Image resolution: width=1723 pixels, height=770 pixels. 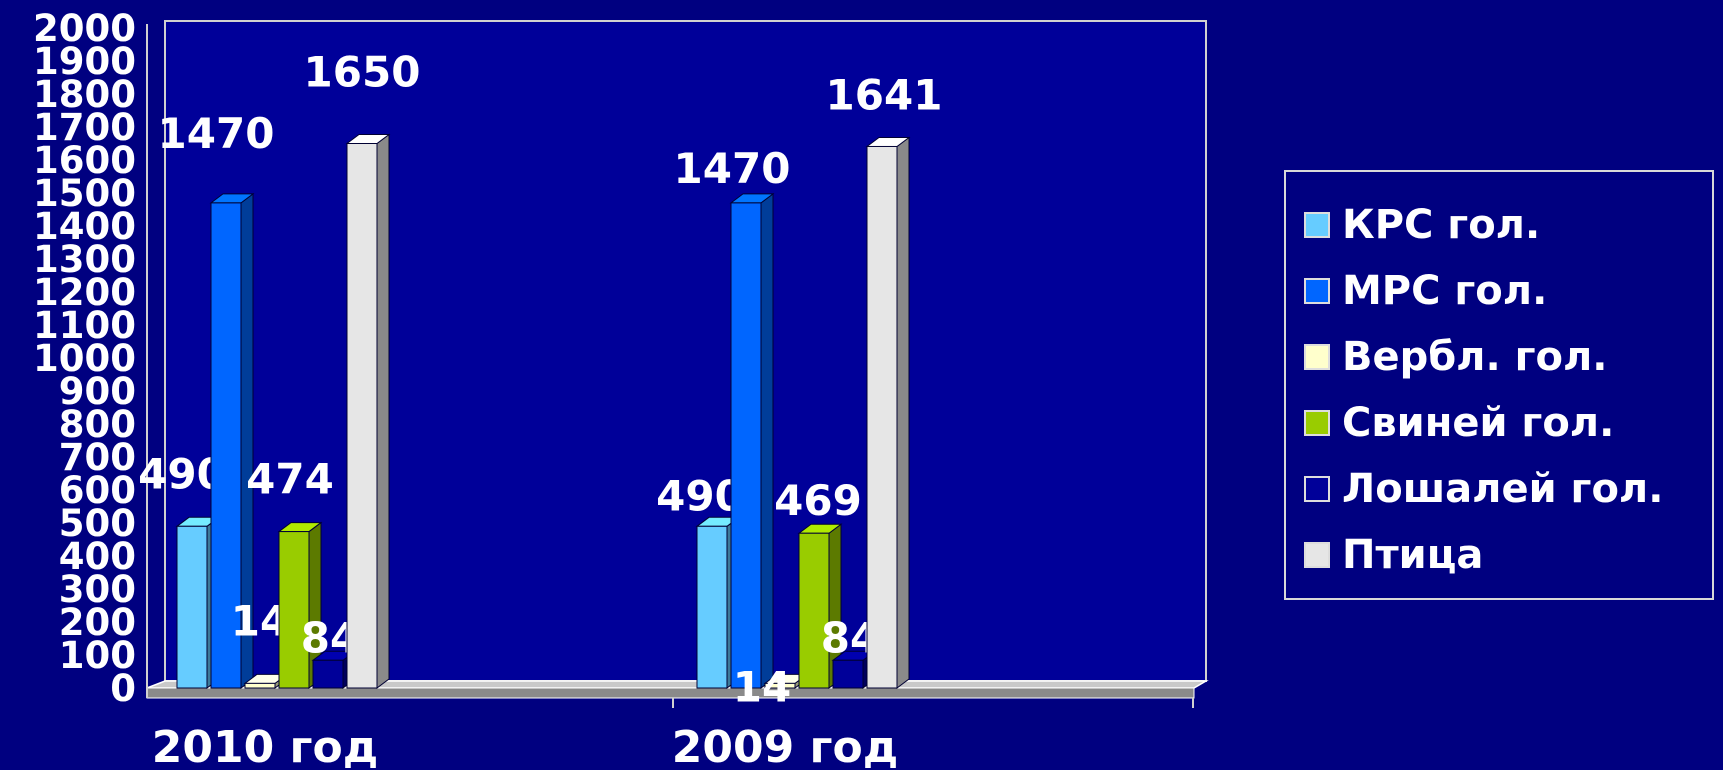 I want to click on legend-item: Свиней гол., so click(x=1508, y=423).